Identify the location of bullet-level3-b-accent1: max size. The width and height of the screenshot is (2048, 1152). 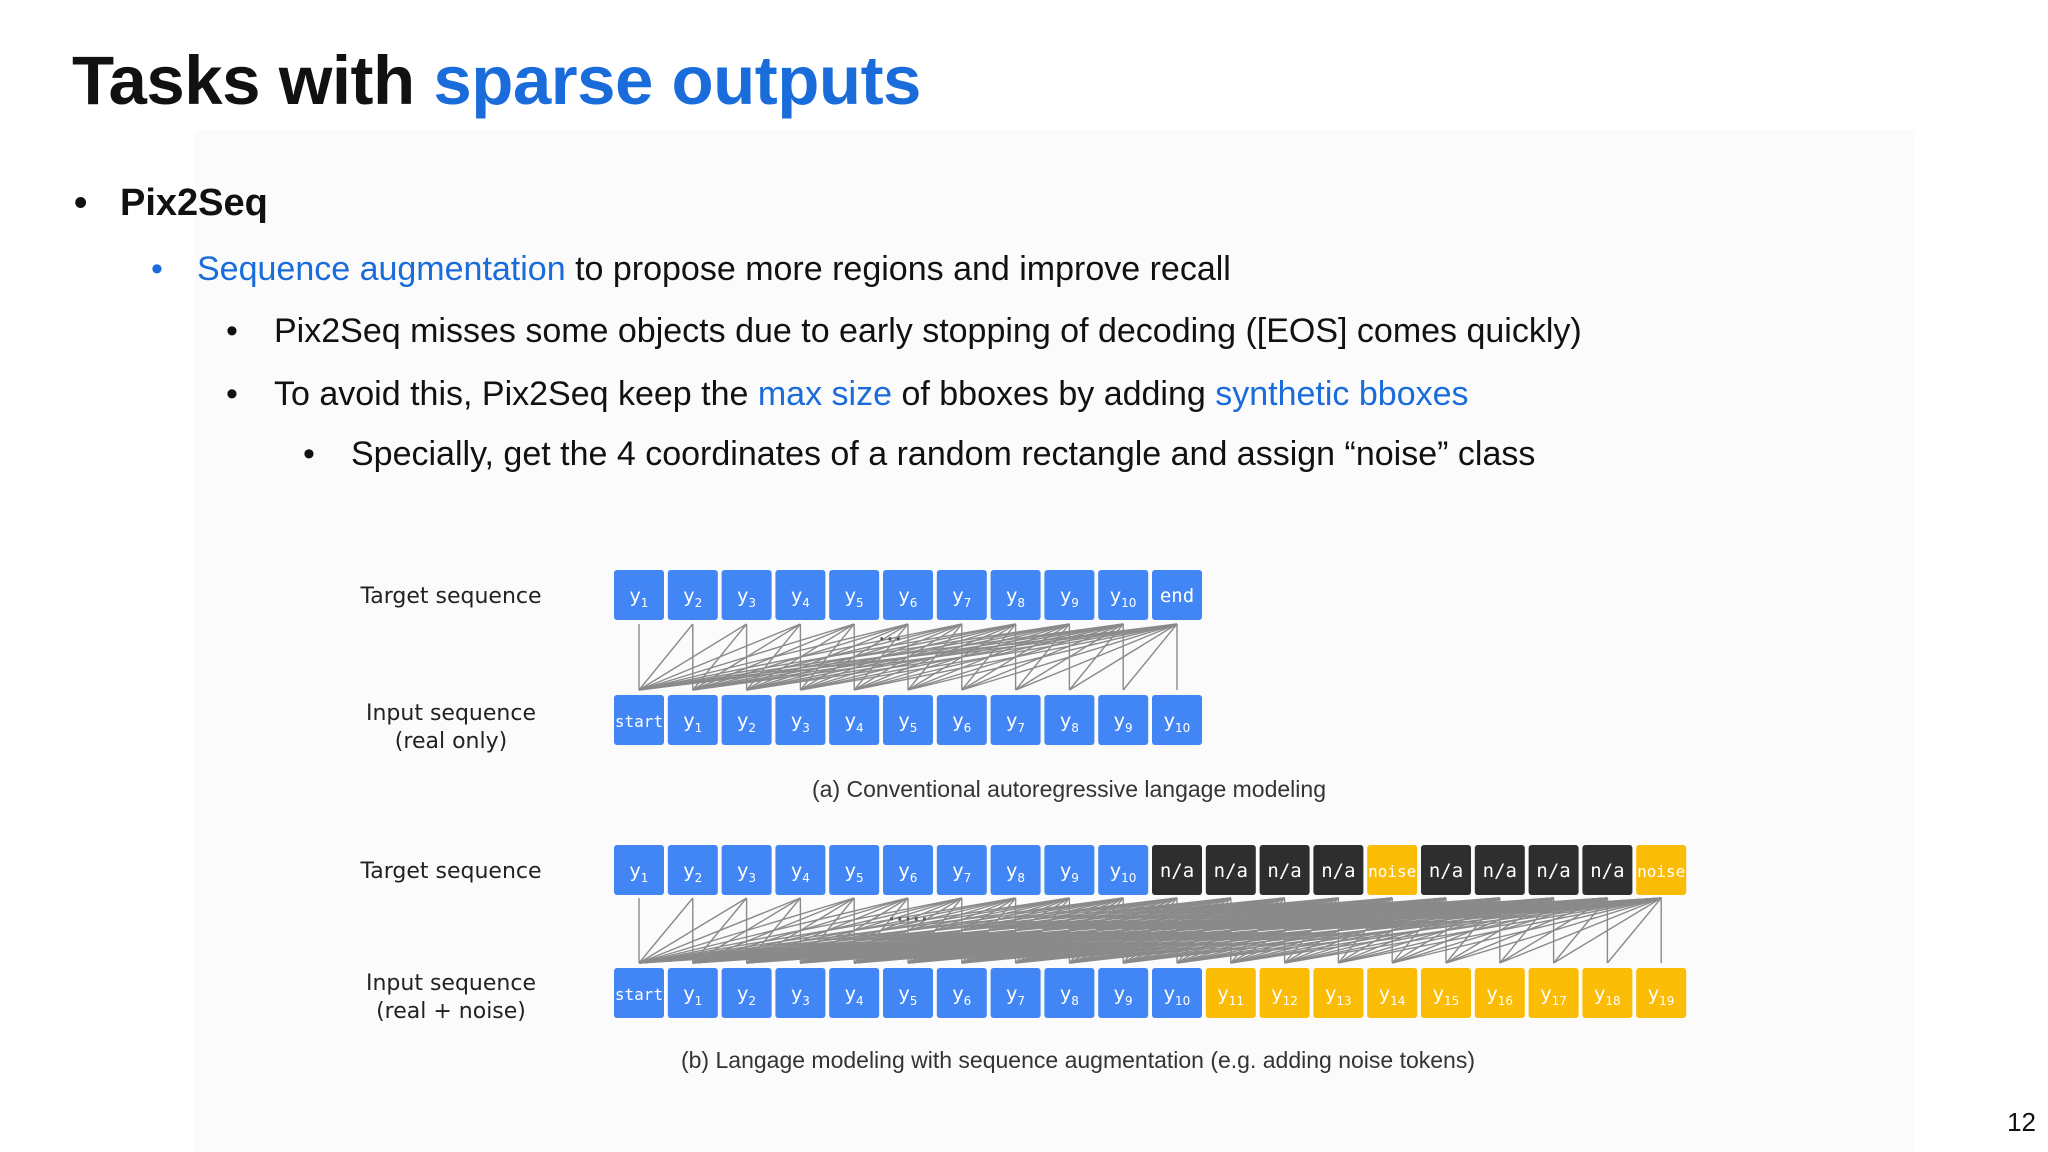
(824, 394).